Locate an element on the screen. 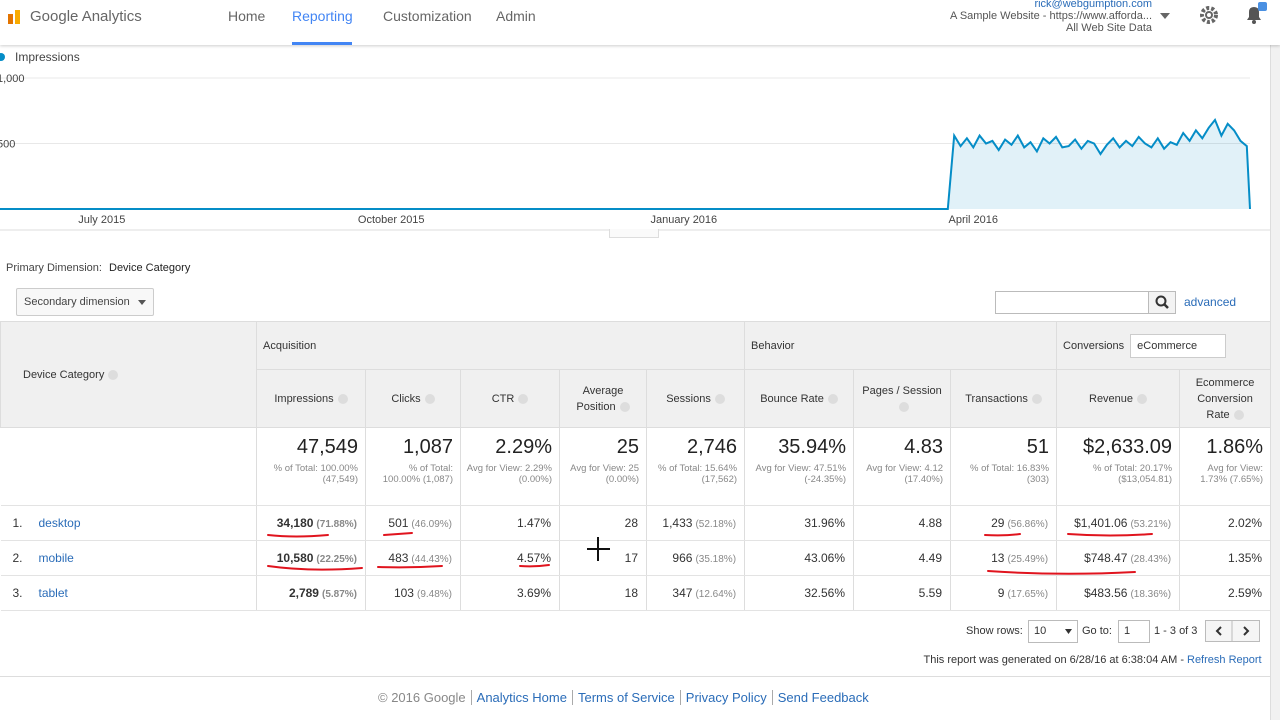 The image size is (1280, 720). metric-value: 31.96% is located at coordinates (825, 523).